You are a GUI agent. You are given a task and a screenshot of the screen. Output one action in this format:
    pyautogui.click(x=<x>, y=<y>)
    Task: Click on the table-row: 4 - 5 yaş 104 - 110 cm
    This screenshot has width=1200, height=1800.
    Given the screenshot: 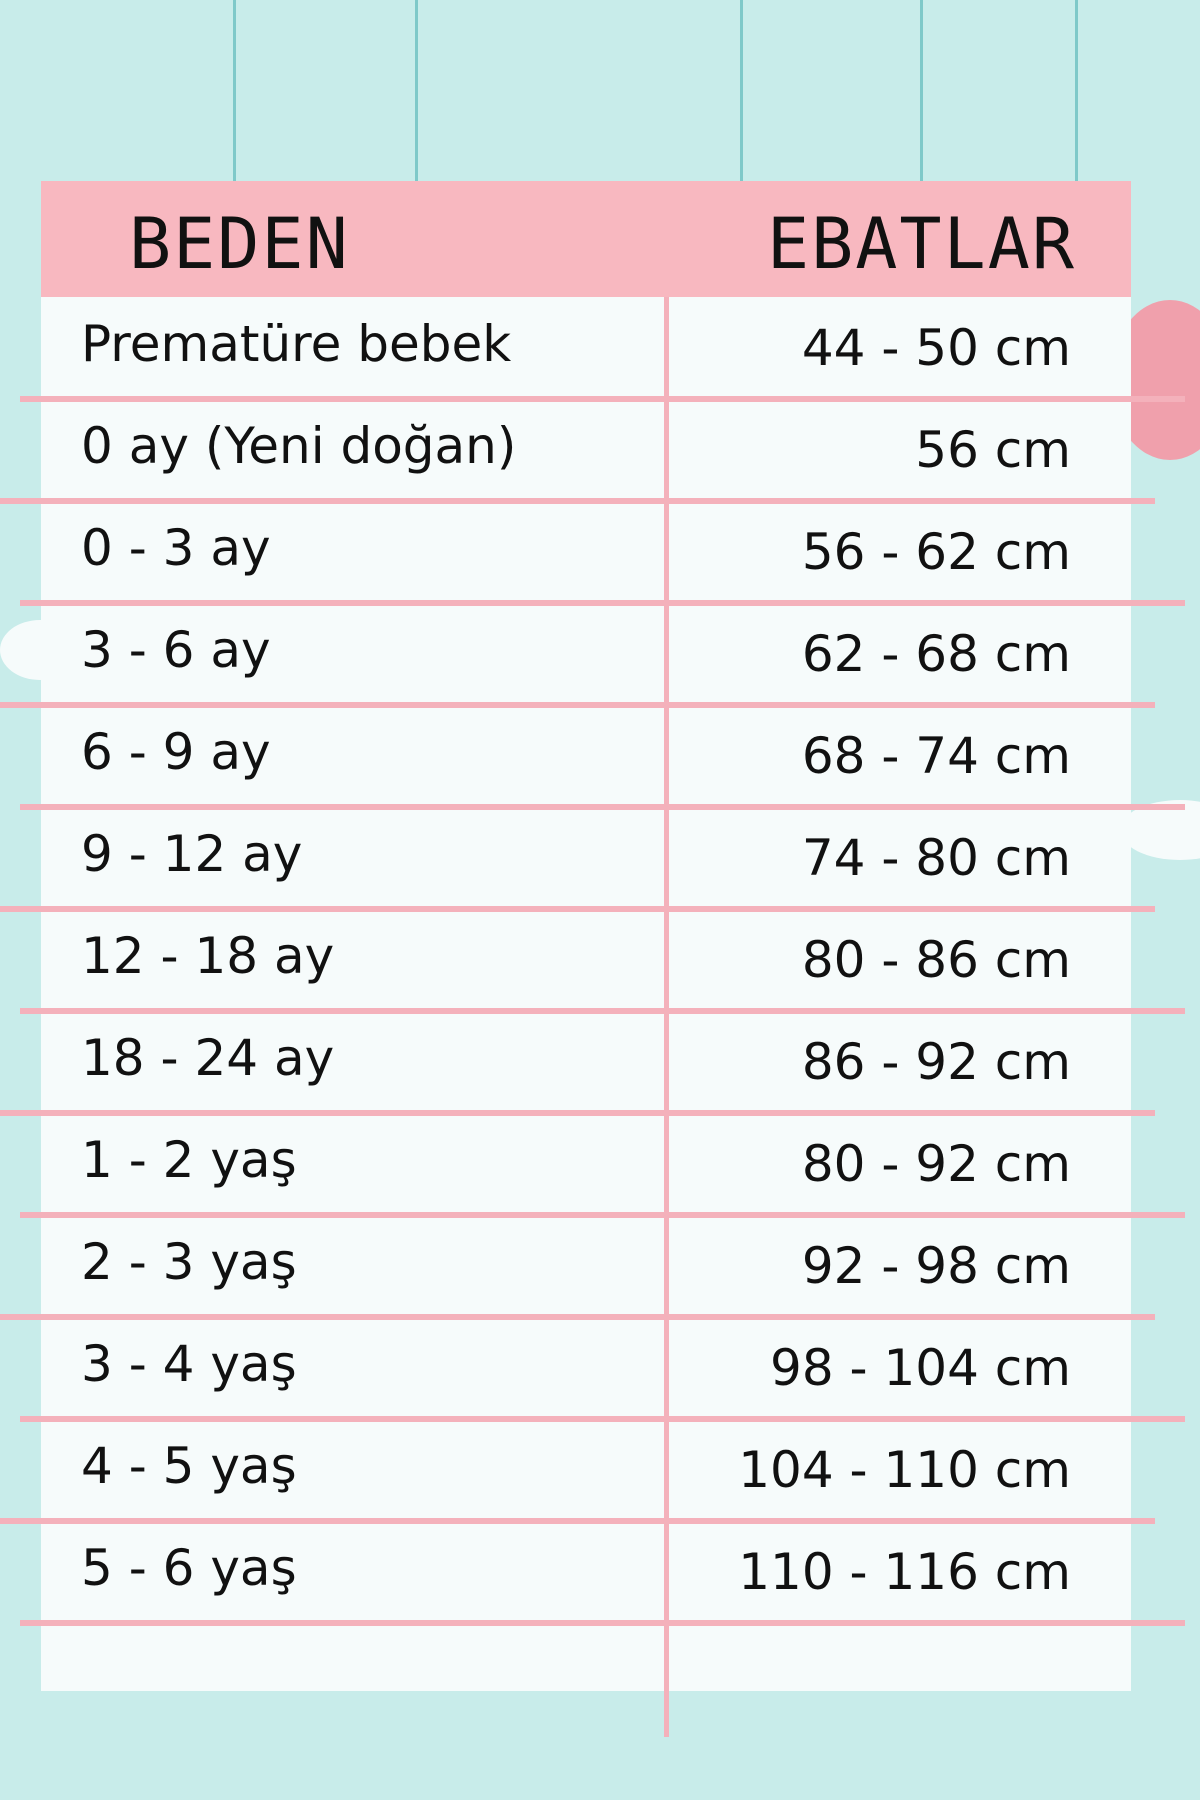 What is the action you would take?
    pyautogui.click(x=586, y=1469)
    